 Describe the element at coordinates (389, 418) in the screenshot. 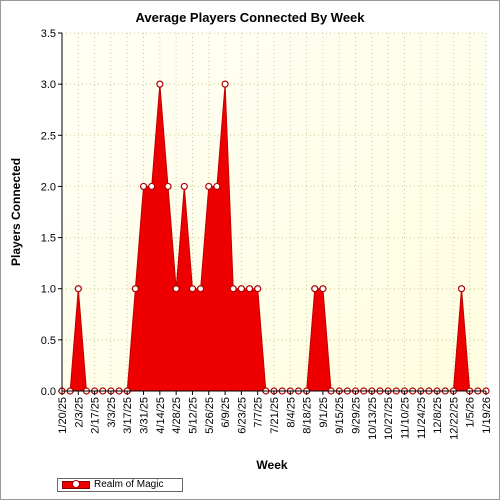

I see `x-tick-label: 10/27/25` at that location.